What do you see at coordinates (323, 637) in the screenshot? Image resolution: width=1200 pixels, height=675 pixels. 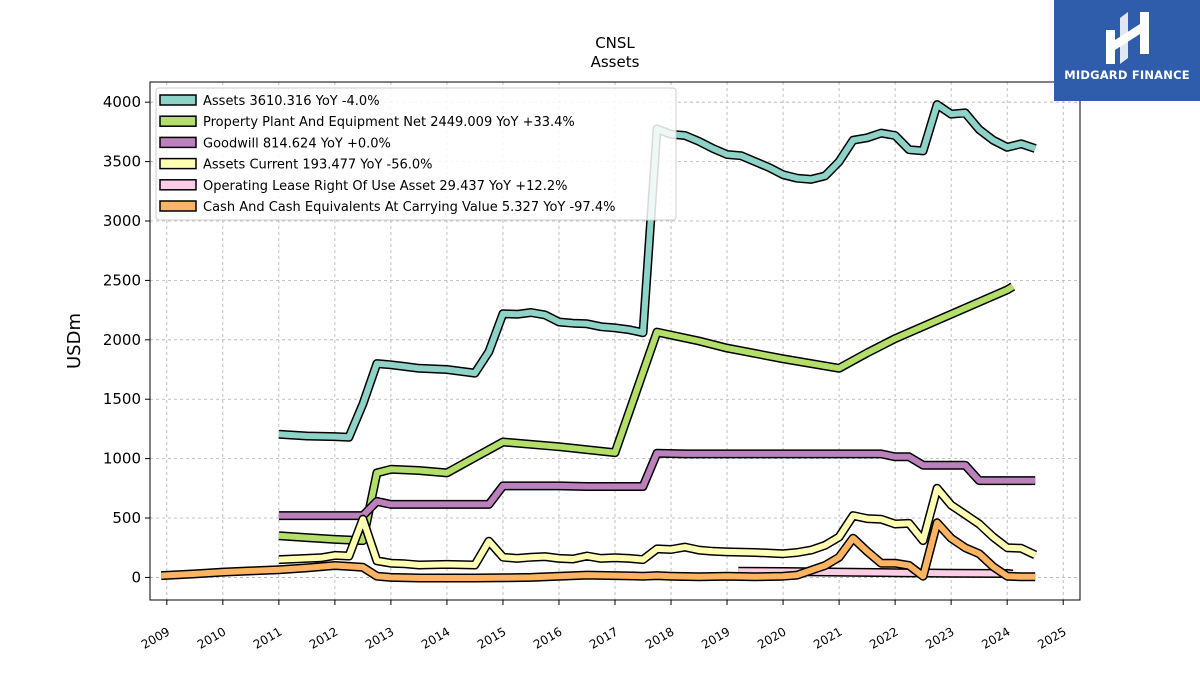 I see `x-tick-label: 2012` at bounding box center [323, 637].